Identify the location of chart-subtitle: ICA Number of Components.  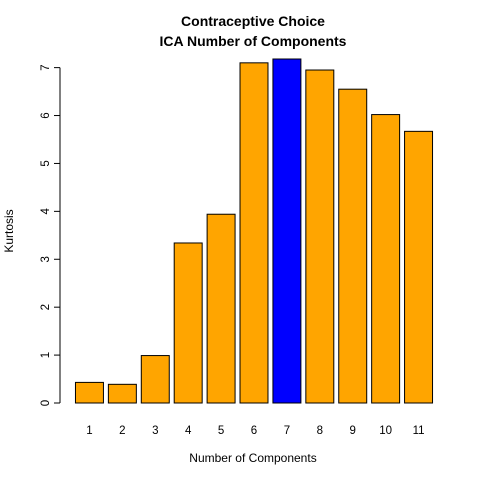
(253, 41).